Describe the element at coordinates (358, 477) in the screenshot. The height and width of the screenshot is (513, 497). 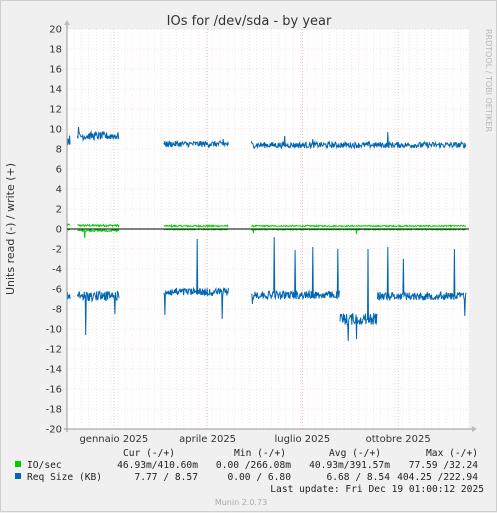
I see `legend-avg-reqsize: 6.68 / 8.54` at that location.